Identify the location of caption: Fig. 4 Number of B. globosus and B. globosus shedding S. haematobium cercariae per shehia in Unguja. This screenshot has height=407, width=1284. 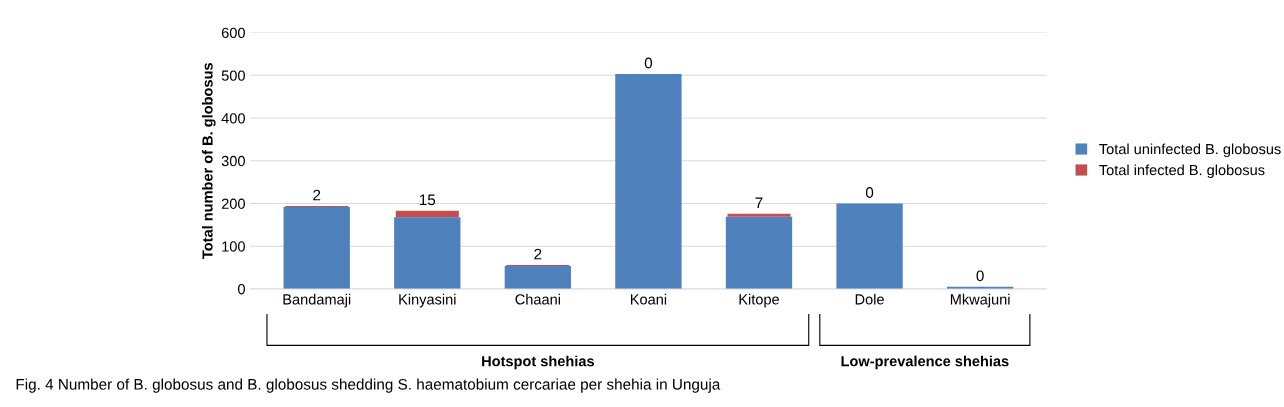
(368, 385).